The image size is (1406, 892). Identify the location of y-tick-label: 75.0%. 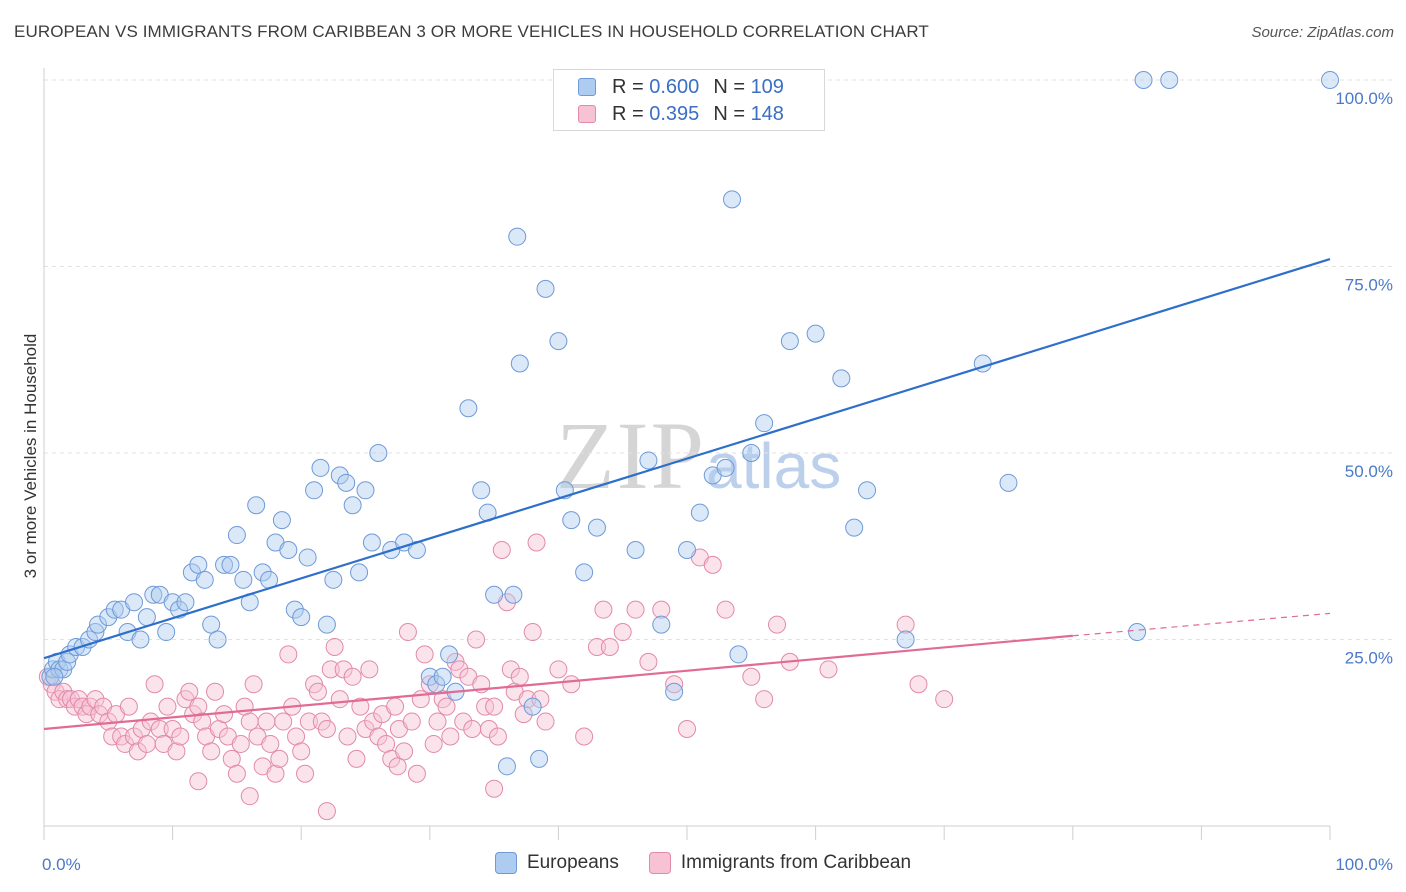
(1369, 285).